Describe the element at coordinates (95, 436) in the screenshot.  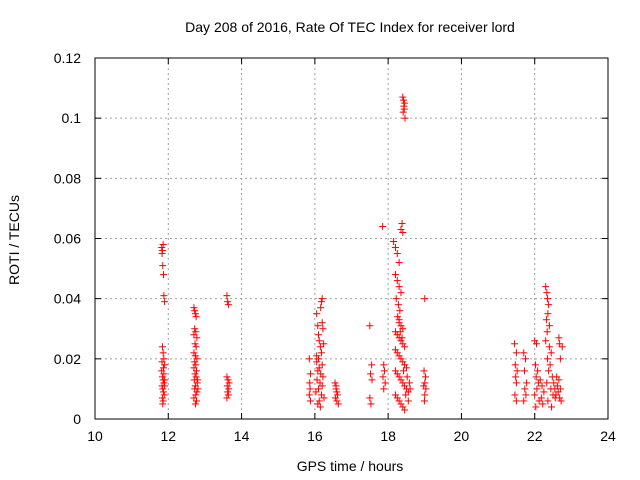
I see `x-tick-label: 10` at that location.